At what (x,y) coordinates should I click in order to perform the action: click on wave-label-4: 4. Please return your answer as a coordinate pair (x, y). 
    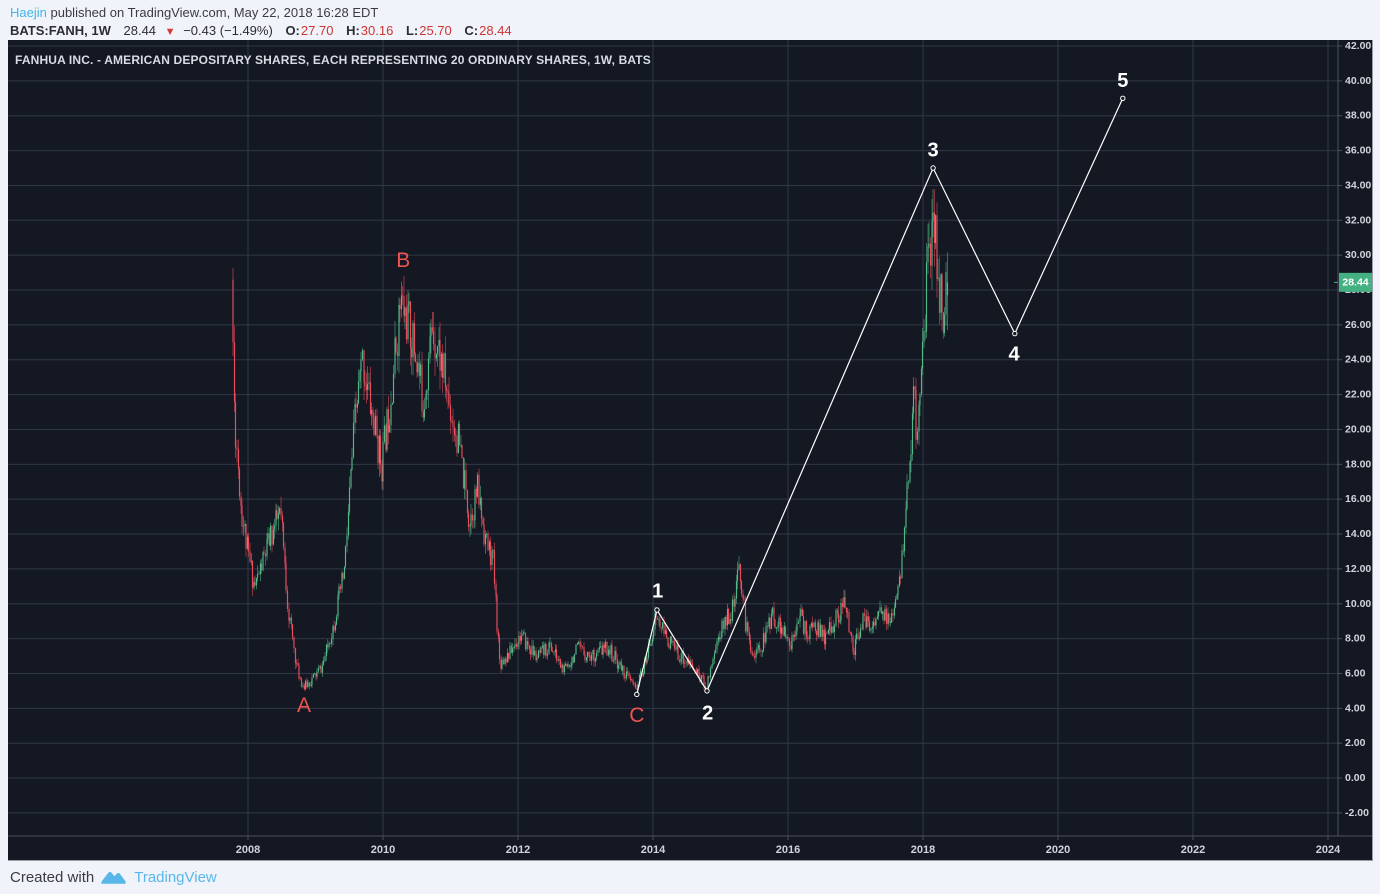
    Looking at the image, I should click on (1015, 355).